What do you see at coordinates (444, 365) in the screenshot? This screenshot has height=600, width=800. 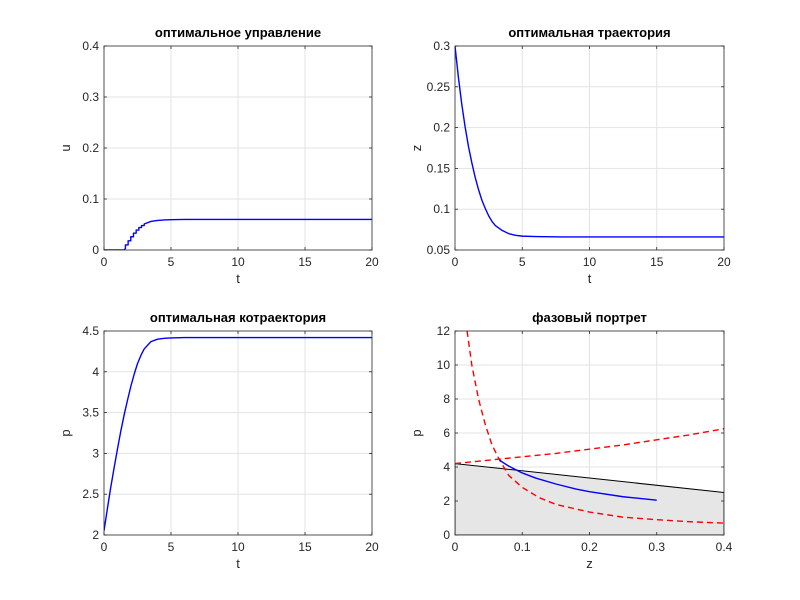 I see `phase-ytick-label-5: 10` at bounding box center [444, 365].